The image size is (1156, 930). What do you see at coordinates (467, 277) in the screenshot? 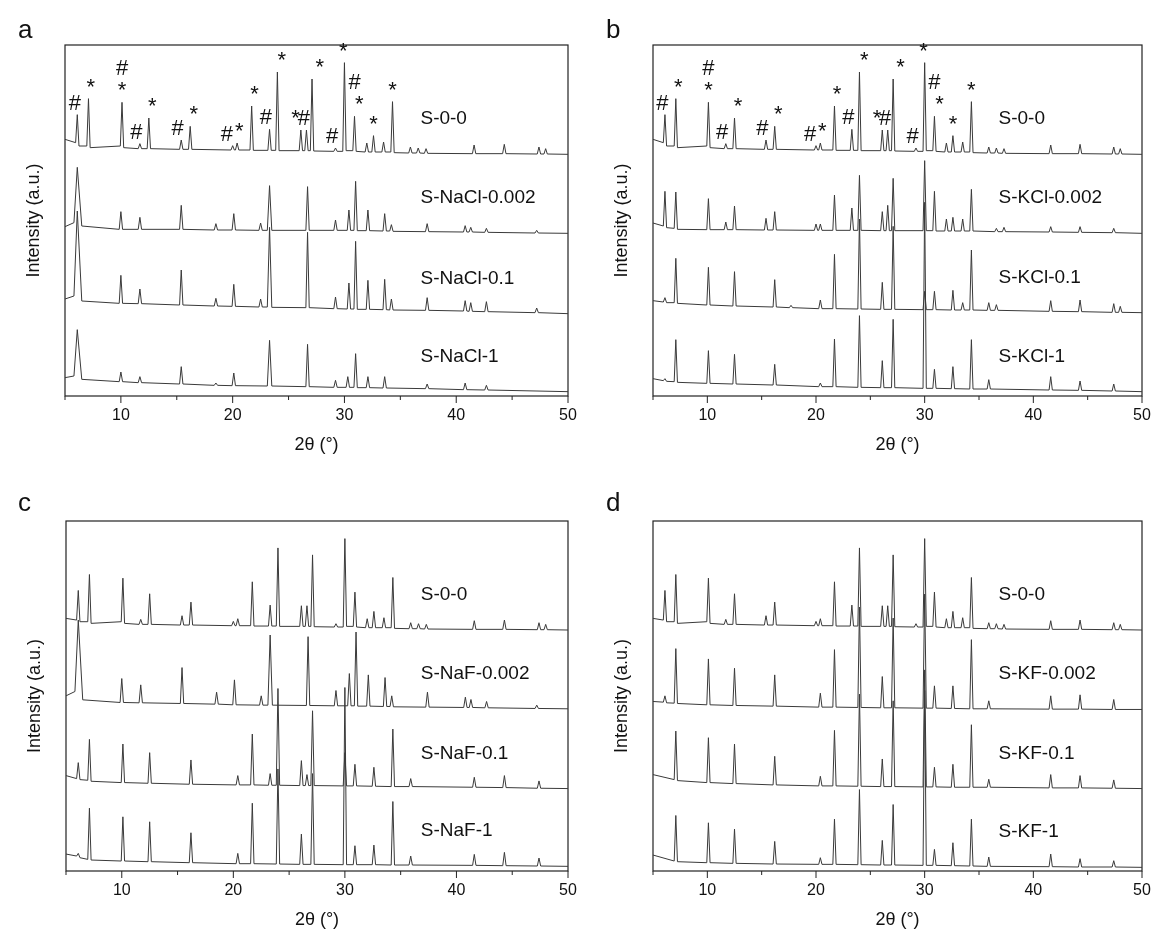
I see `series-label: S-NaCl-0.1` at bounding box center [467, 277].